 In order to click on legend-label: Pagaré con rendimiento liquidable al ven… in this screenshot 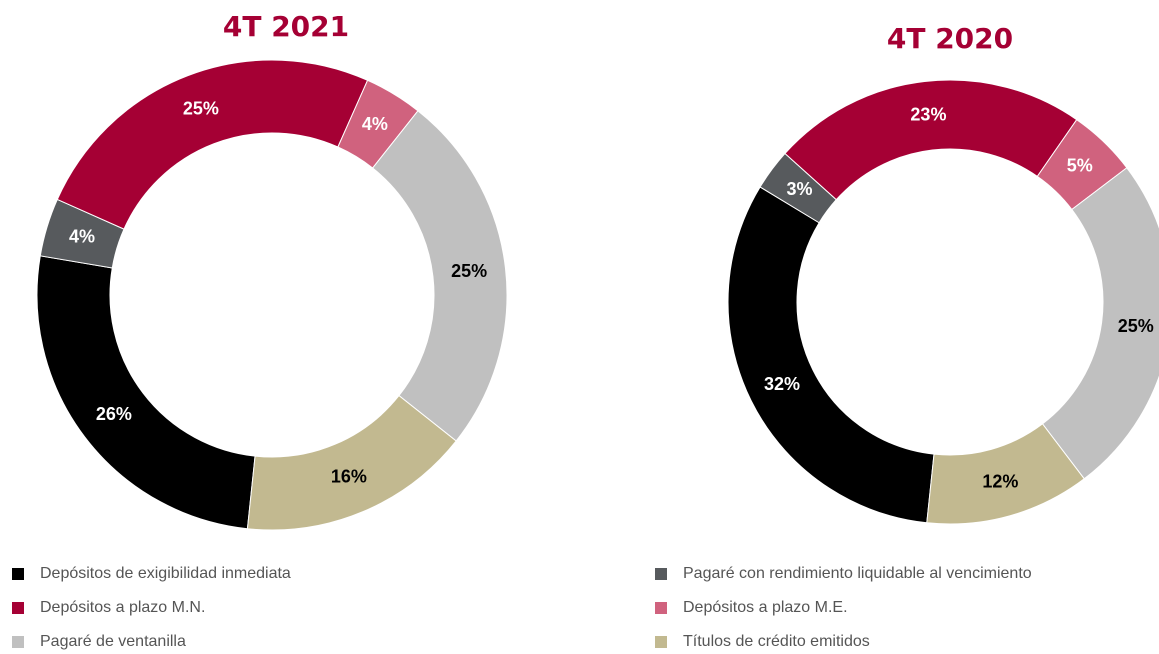, I will do `click(857, 573)`.